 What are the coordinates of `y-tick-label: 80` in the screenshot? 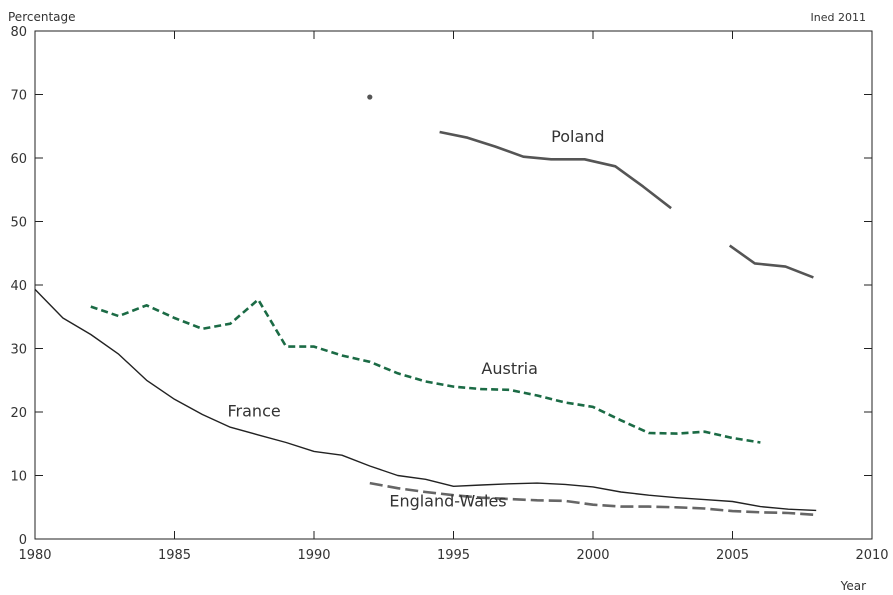 It's located at (18, 32).